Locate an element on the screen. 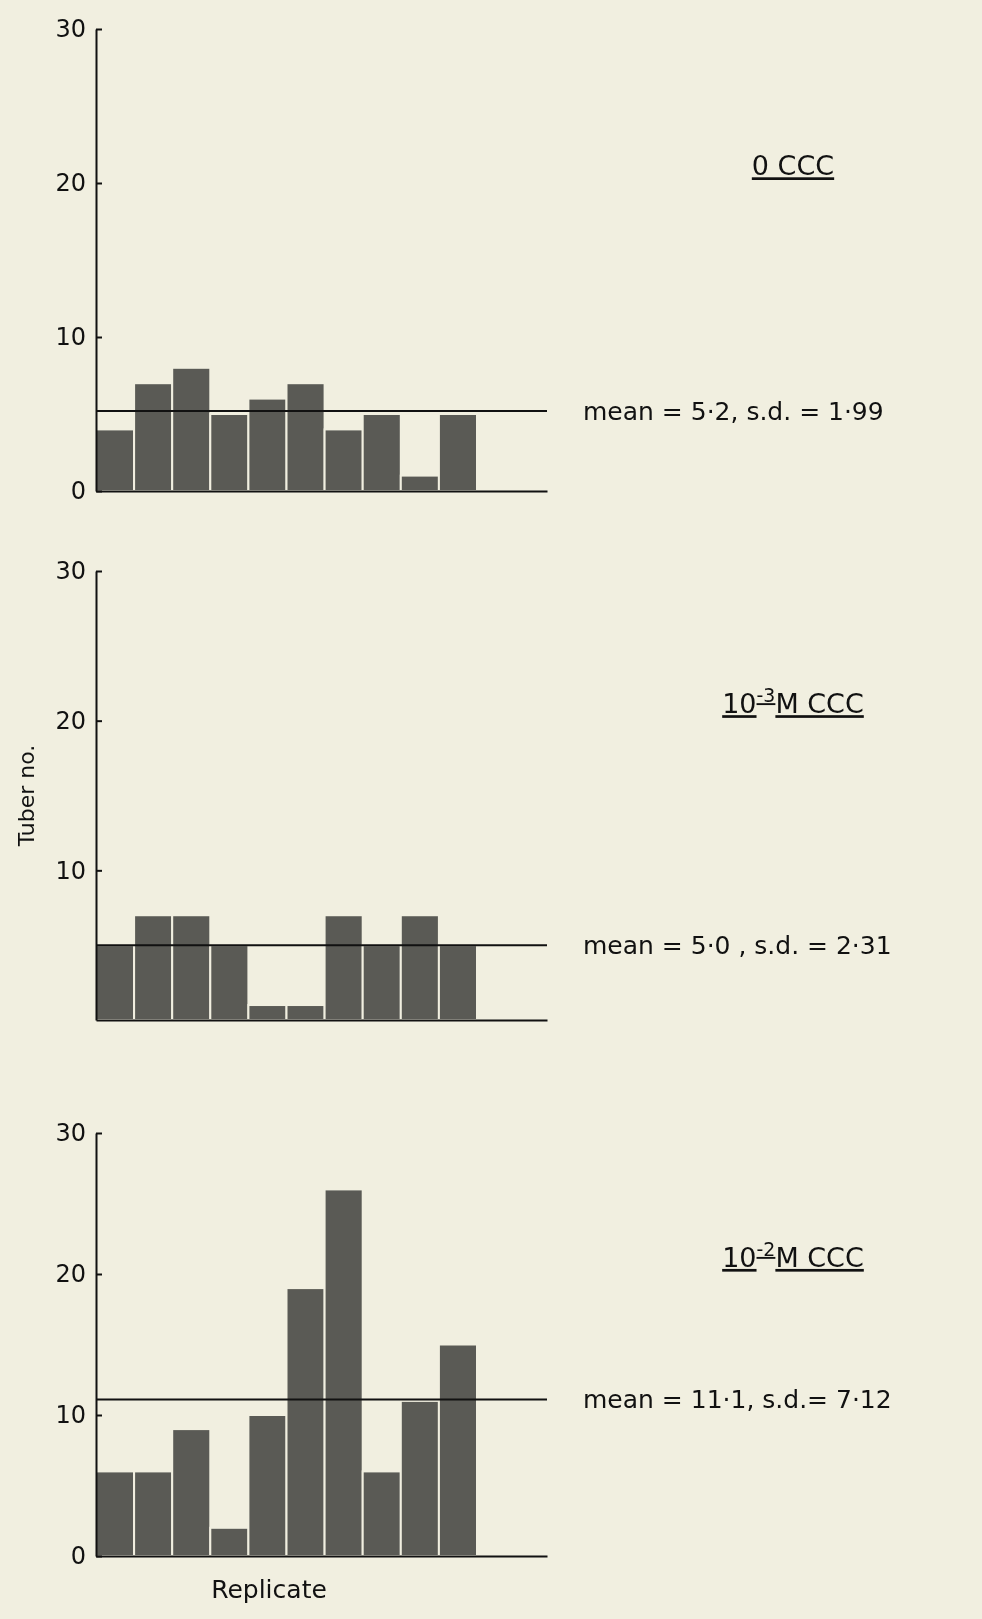  ref-line-label: mean = 5·2, s.d. = 1·99 is located at coordinates (733, 411).